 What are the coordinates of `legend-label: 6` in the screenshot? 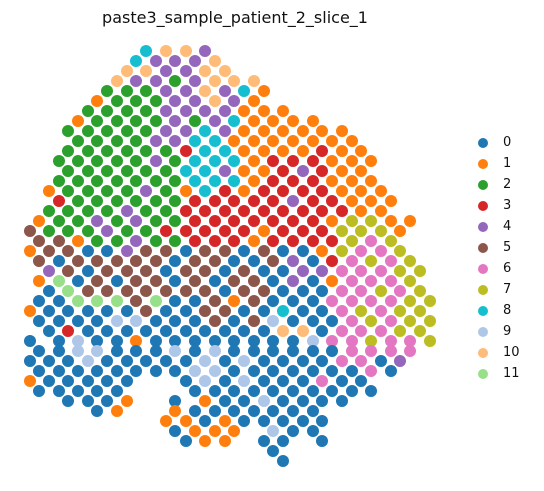 It's located at (507, 268).